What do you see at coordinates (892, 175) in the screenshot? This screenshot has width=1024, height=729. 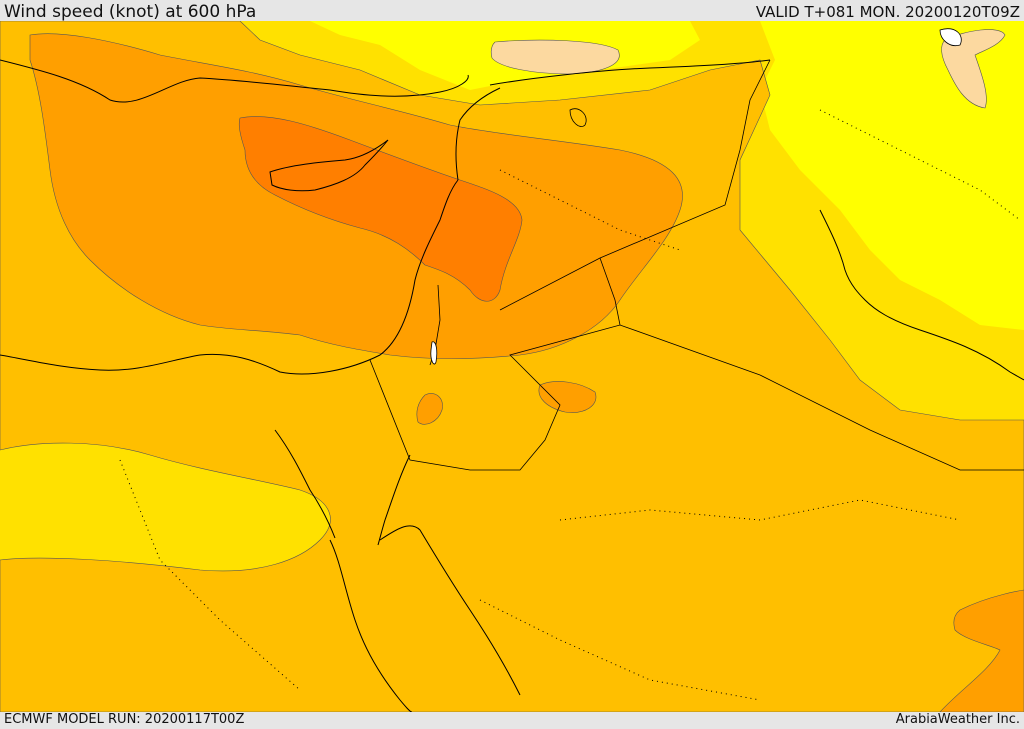 I see `contour-band-lightest-northeast` at bounding box center [892, 175].